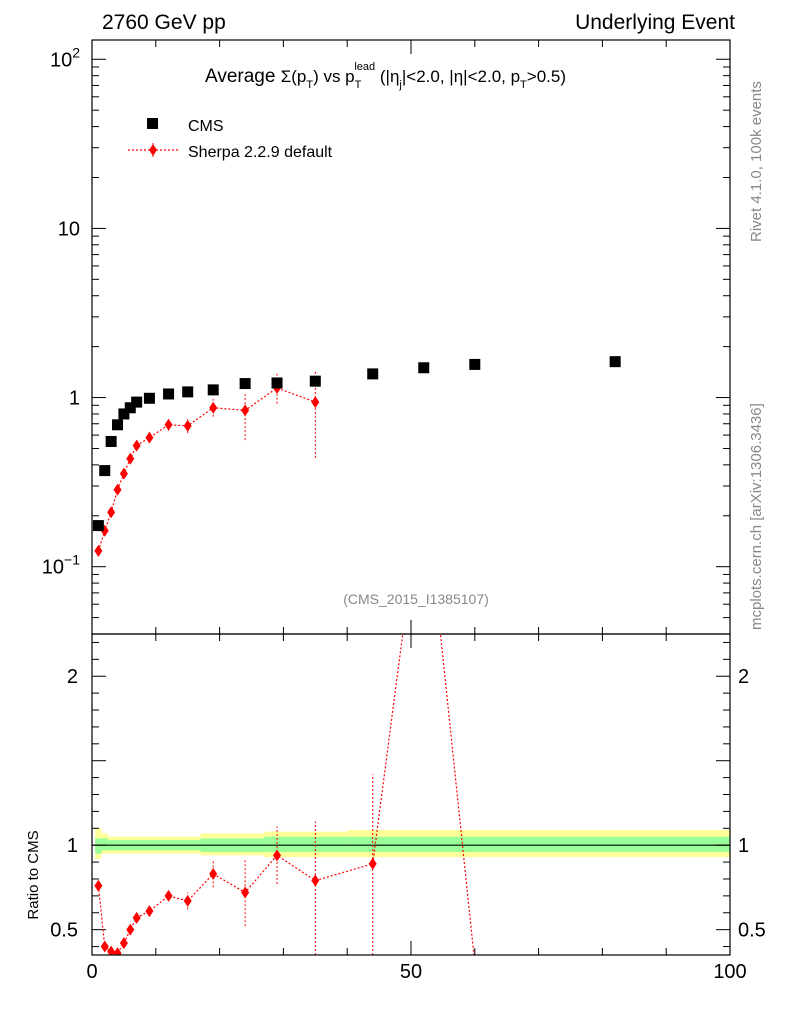  What do you see at coordinates (72, 677) in the screenshot?
I see `ratio-ytick-label-left: 2` at bounding box center [72, 677].